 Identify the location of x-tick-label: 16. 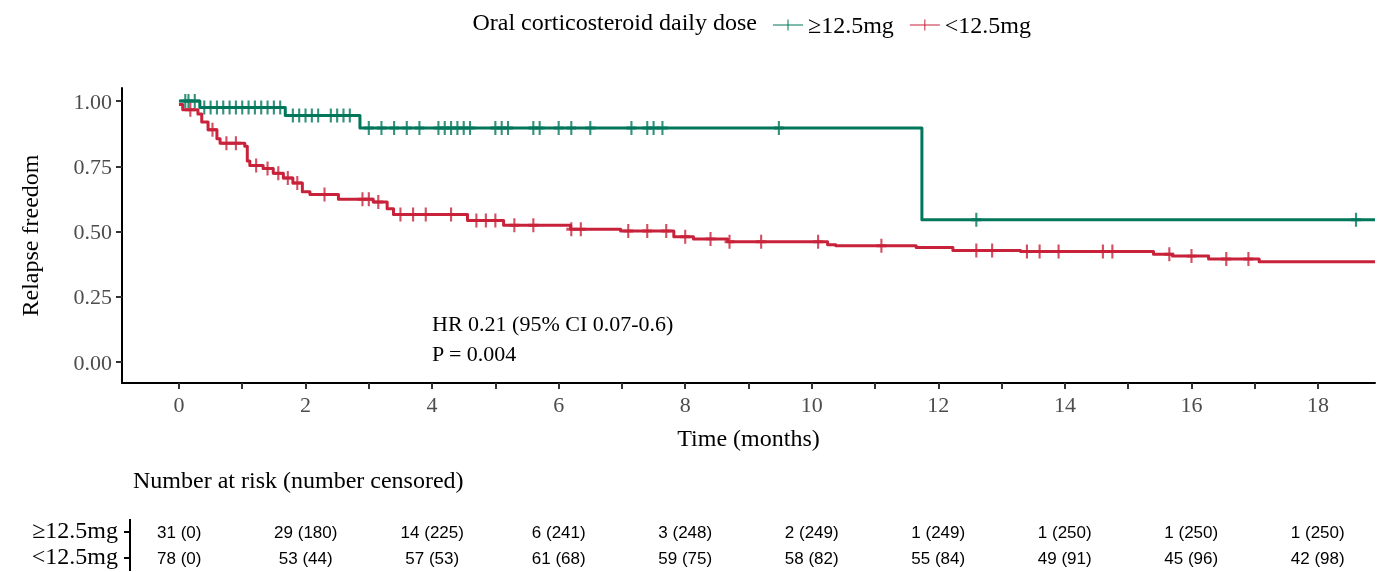
(1191, 404).